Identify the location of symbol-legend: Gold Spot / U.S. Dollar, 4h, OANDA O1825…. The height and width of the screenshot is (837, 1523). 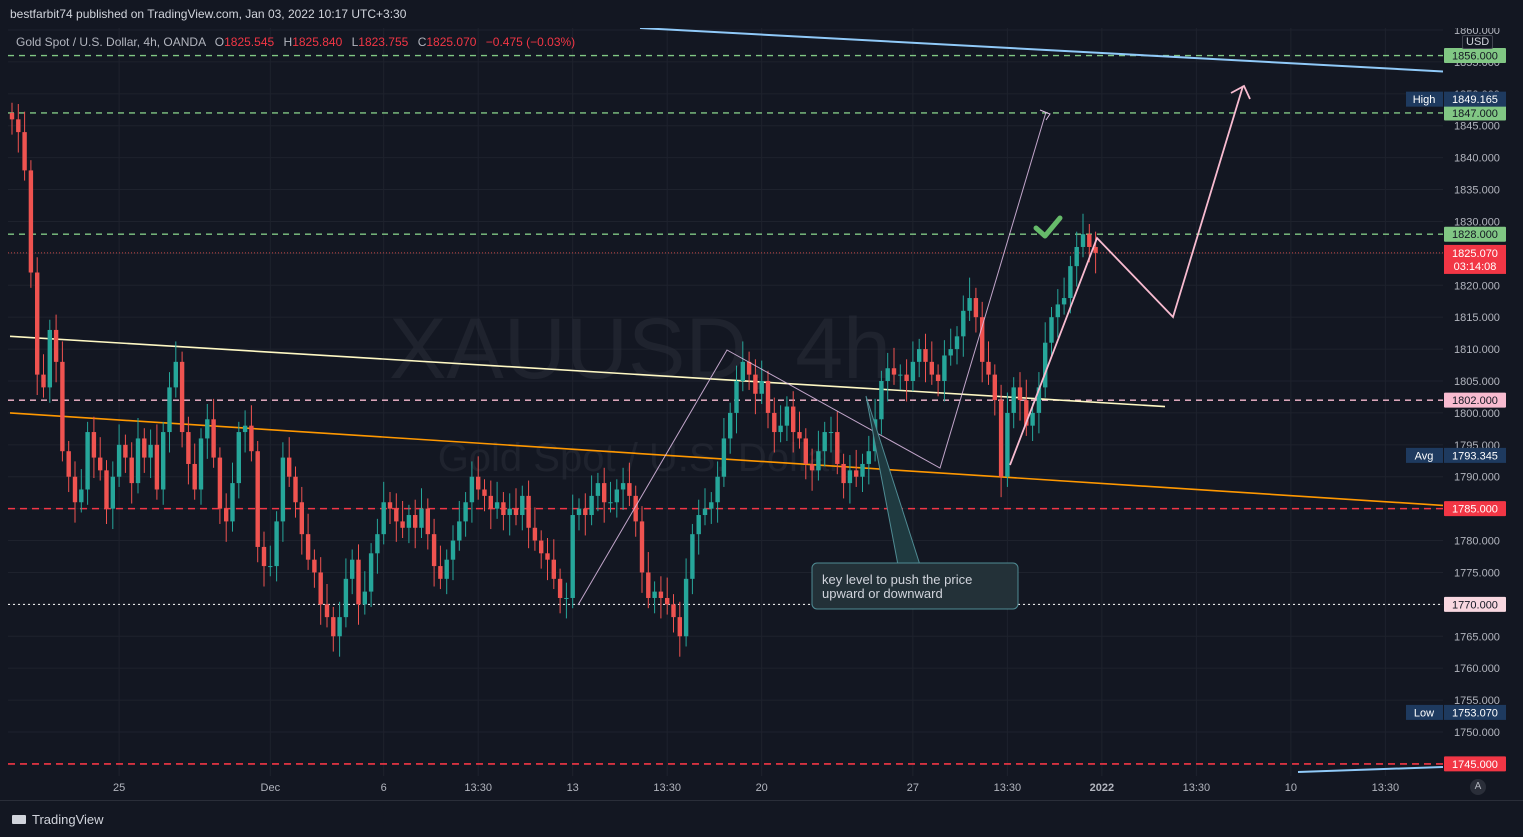
(295, 42).